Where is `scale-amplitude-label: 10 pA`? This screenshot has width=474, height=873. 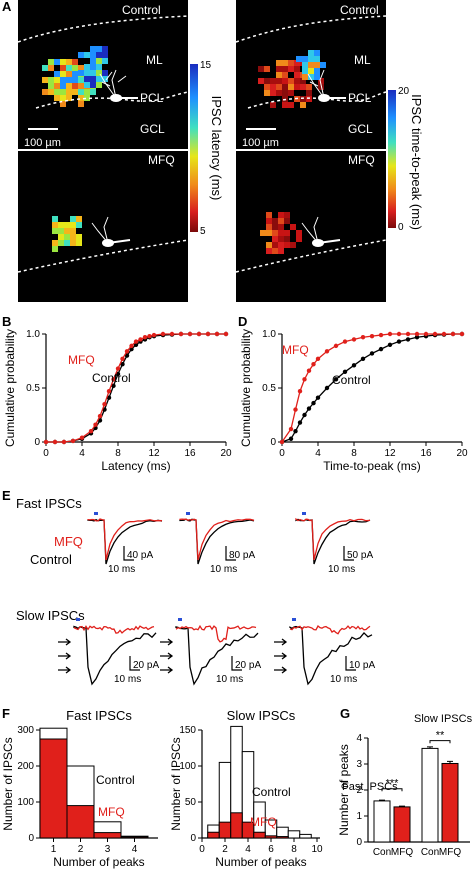
scale-amplitude-label: 10 pA is located at coordinates (362, 665).